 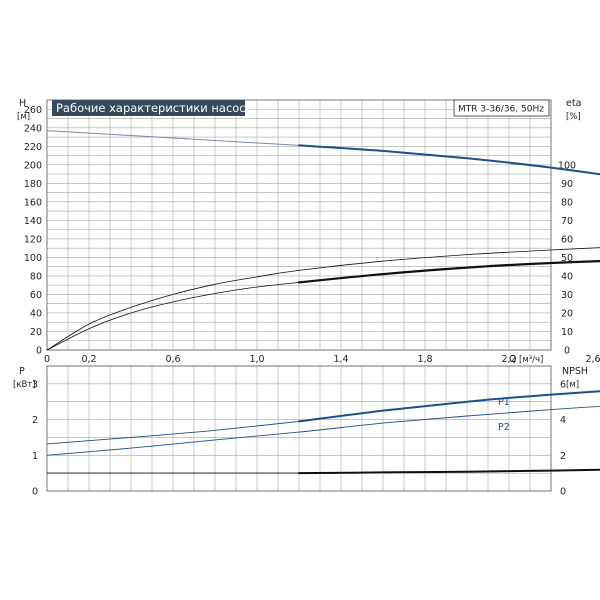 I want to click on x-axis-label: Q, so click(x=512, y=359).